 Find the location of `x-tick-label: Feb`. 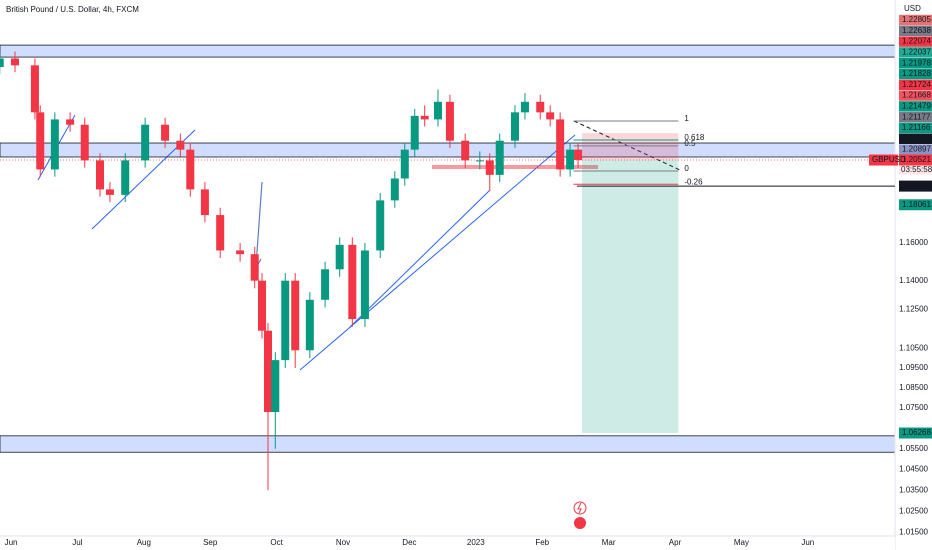

x-tick-label: Feb is located at coordinates (542, 542).